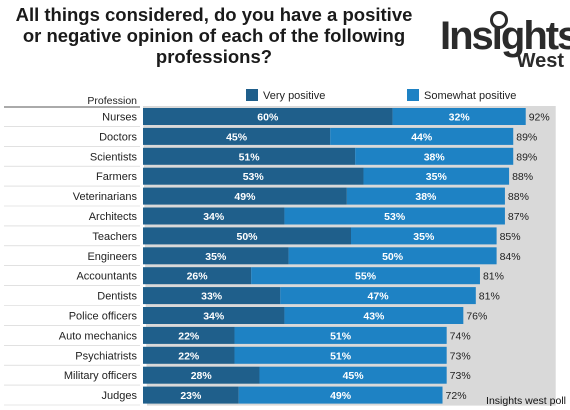 The image size is (570, 410). Describe the element at coordinates (526, 157) in the screenshot. I see `total-label-scientists: 89%` at that location.